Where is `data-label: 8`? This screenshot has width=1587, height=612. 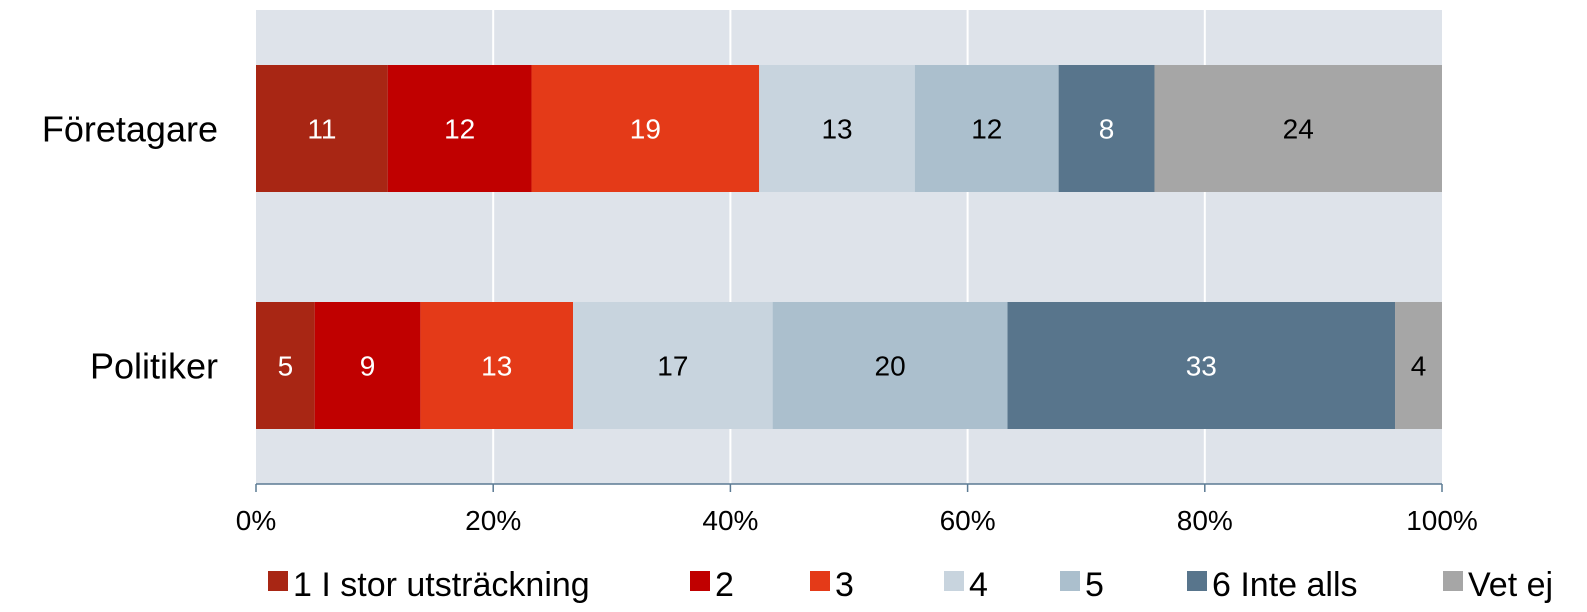
data-label: 8 is located at coordinates (1107, 129).